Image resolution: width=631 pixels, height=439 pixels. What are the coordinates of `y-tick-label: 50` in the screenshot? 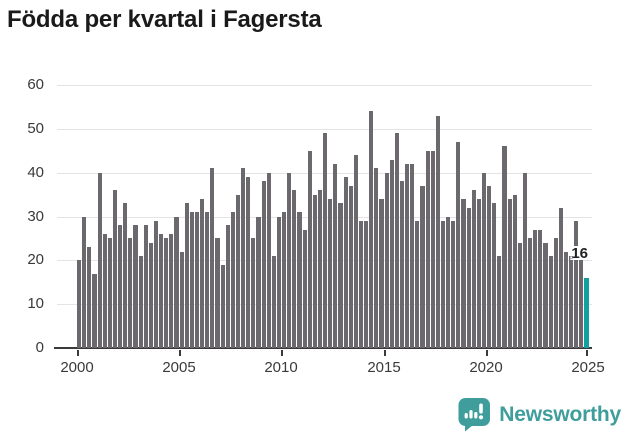 It's located at (35, 128).